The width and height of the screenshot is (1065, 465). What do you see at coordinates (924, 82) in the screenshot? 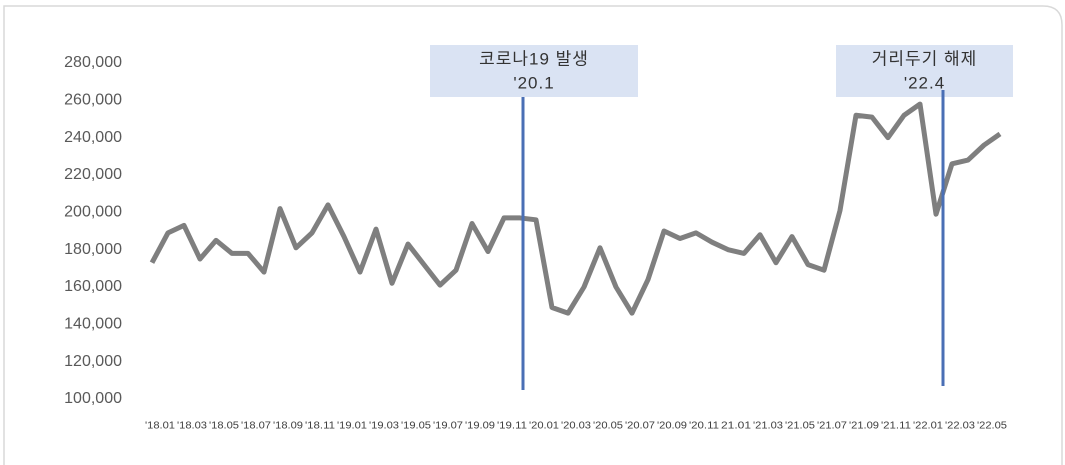
I see `annotation-text: '22.4` at bounding box center [924, 82].